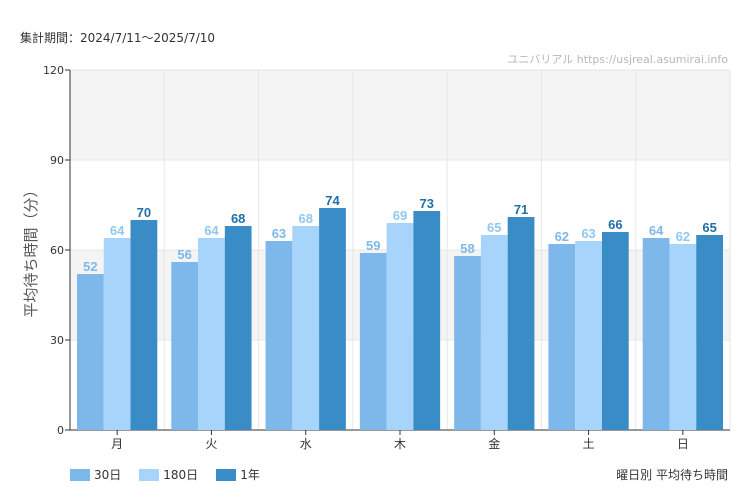  Describe the element at coordinates (118, 38) in the screenshot. I see `period-text: 集計期間：2024/7/11〜2025/7/10` at that location.